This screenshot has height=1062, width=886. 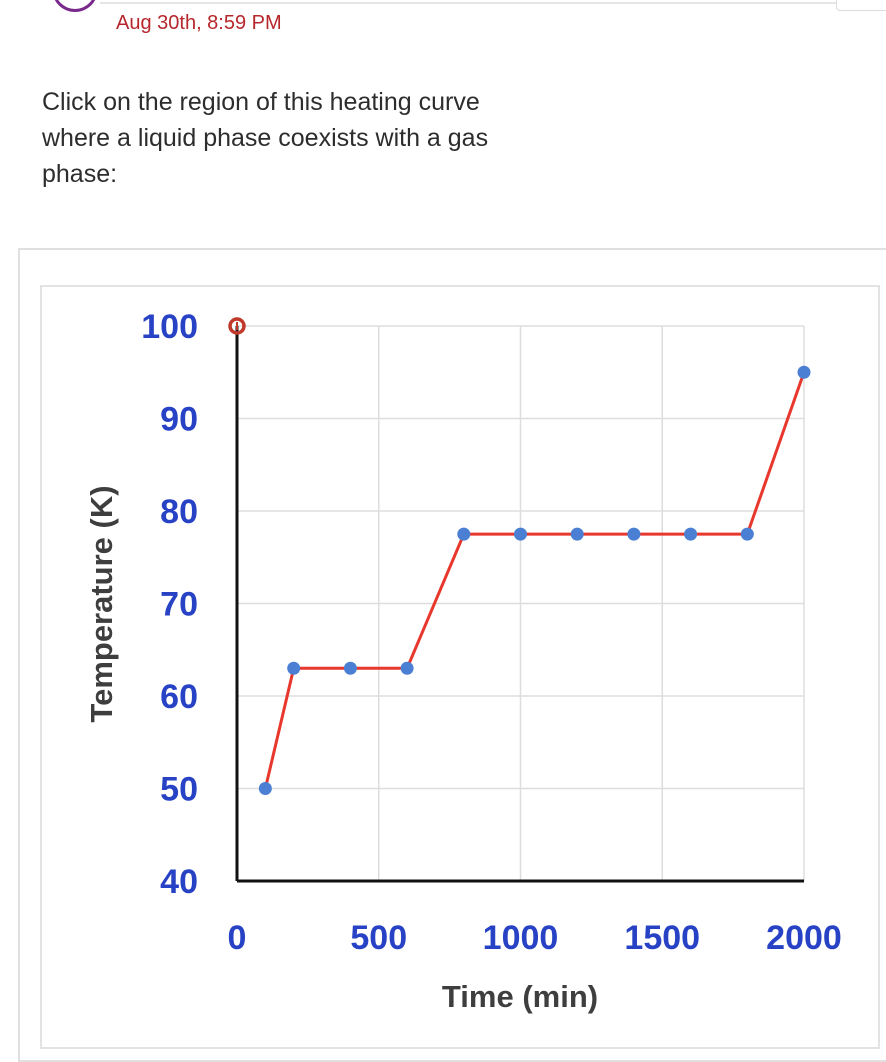 I want to click on y-tick-label: 50, so click(x=179, y=790).